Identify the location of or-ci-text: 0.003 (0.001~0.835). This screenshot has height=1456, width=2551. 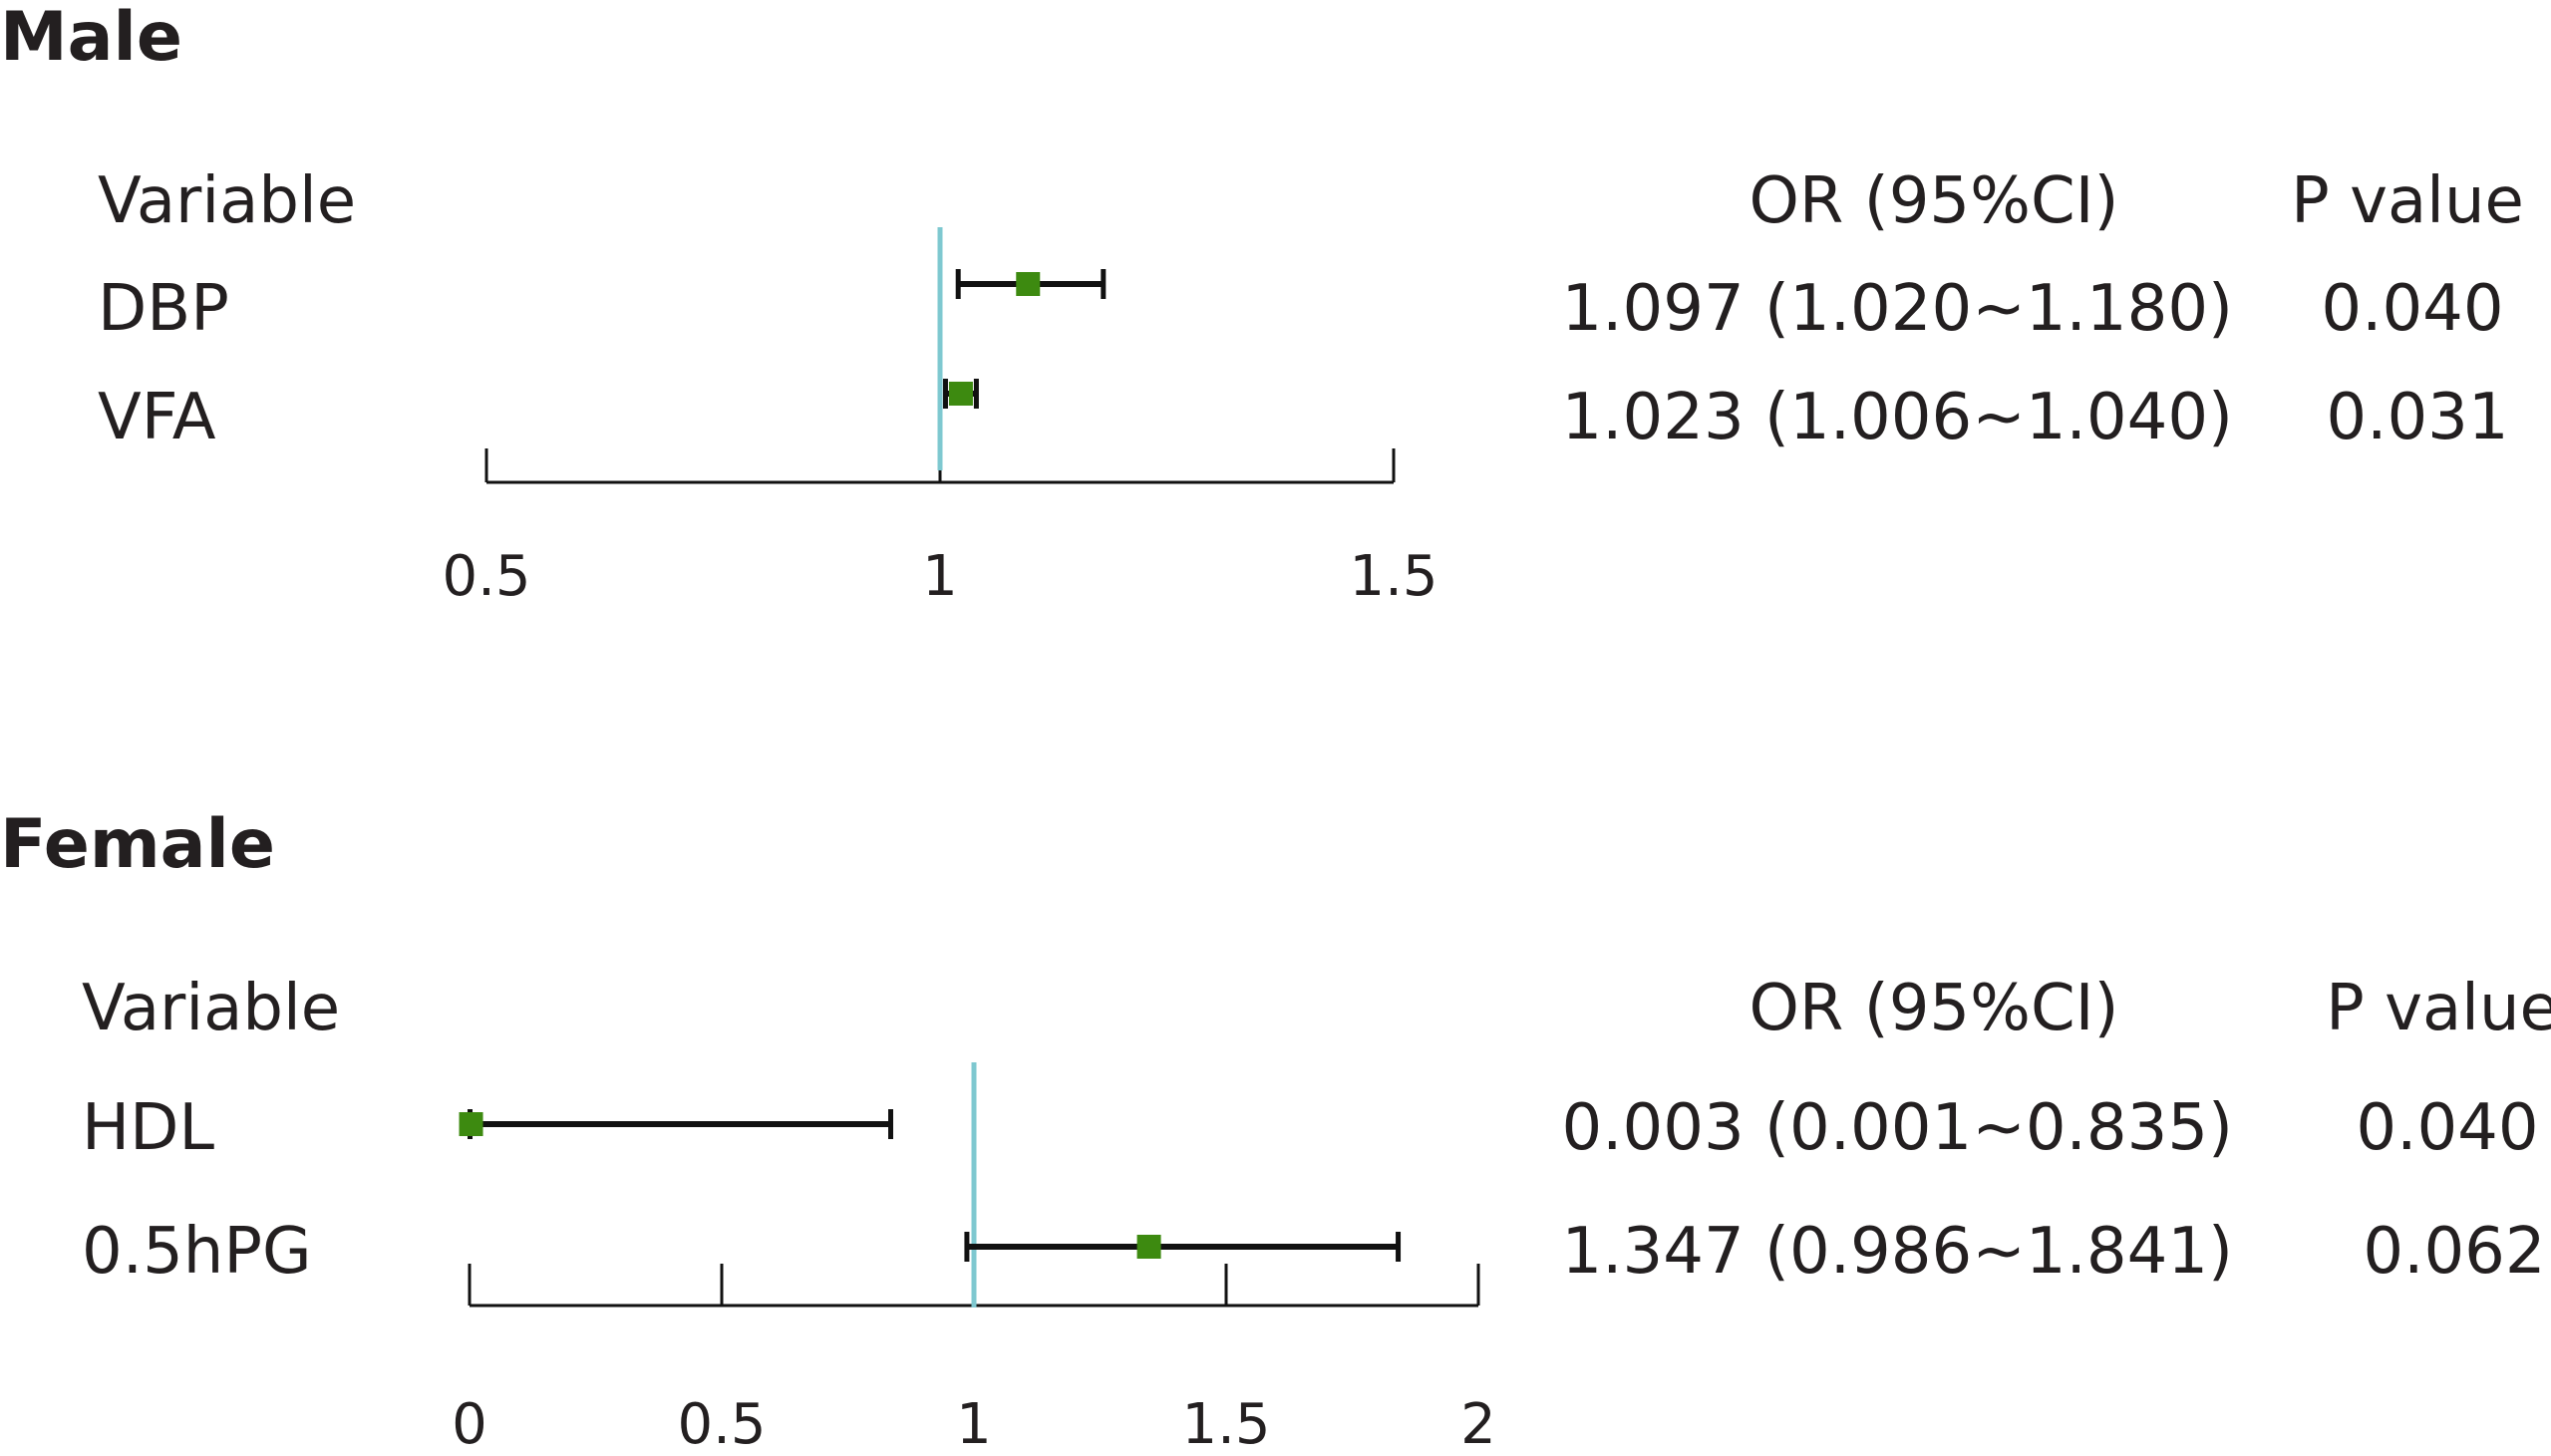
(1897, 1128).